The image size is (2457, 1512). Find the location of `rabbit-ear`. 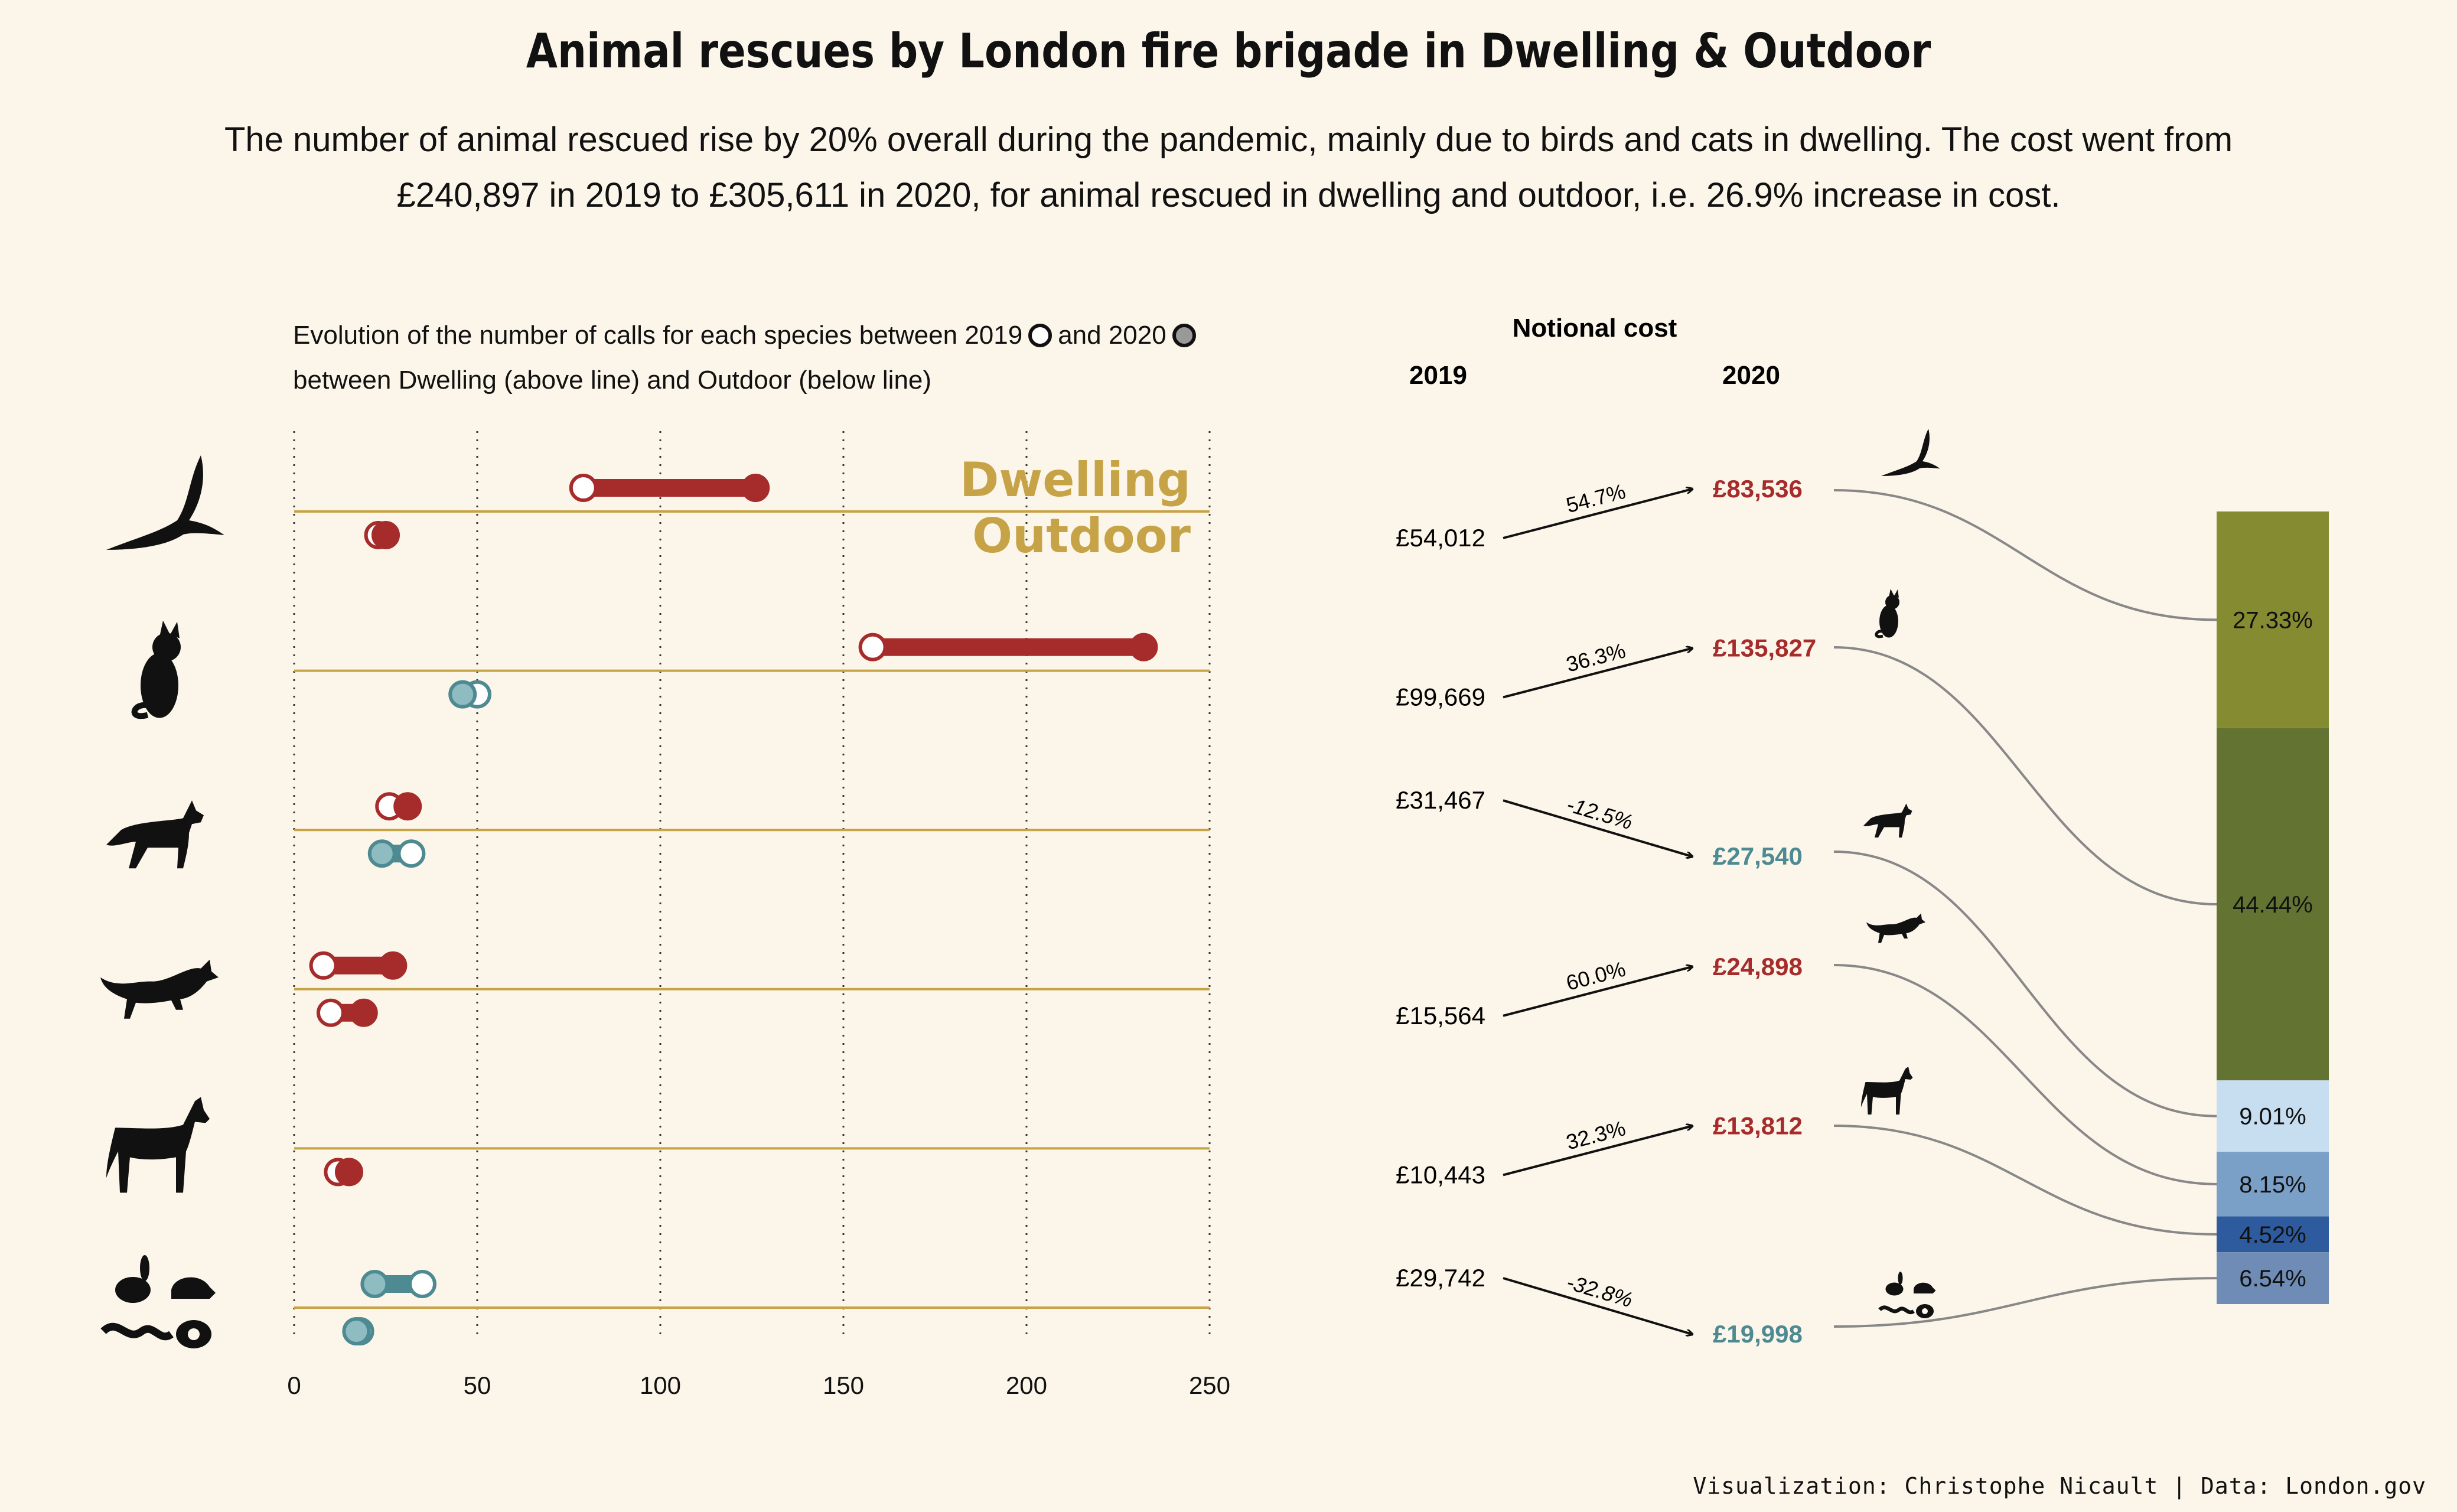

rabbit-ear is located at coordinates (144, 1268).